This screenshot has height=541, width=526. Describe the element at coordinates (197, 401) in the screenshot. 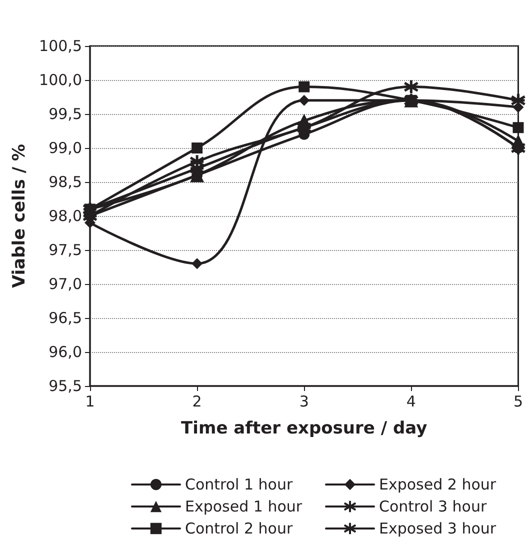

I see `x-tick-label: 2` at that location.